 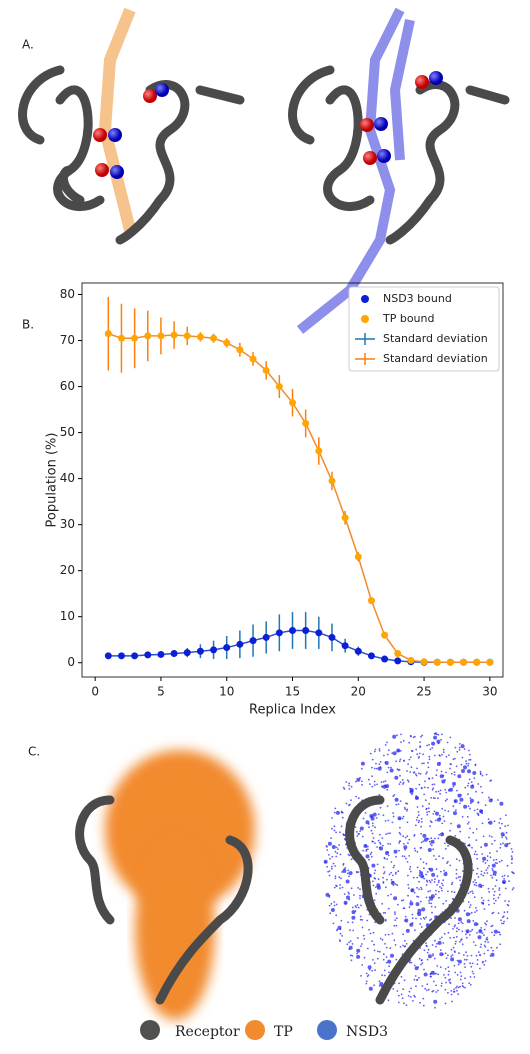 I want to click on y-tick-label: 70, so click(x=67, y=340).